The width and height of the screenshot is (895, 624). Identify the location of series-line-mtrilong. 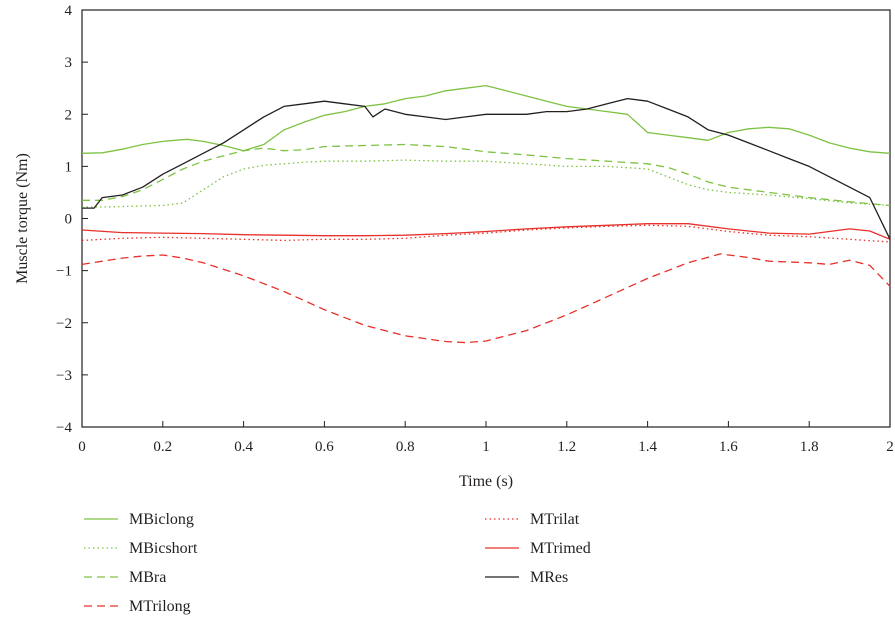
(486, 298).